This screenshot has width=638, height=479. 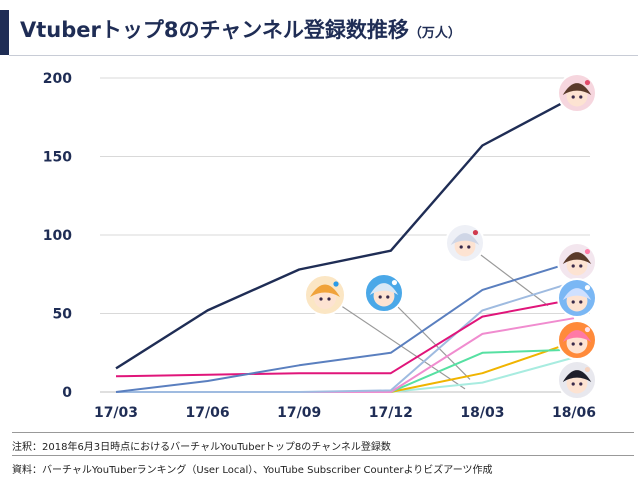 What do you see at coordinates (67, 393) in the screenshot?
I see `y-tick-label: 0` at bounding box center [67, 393].